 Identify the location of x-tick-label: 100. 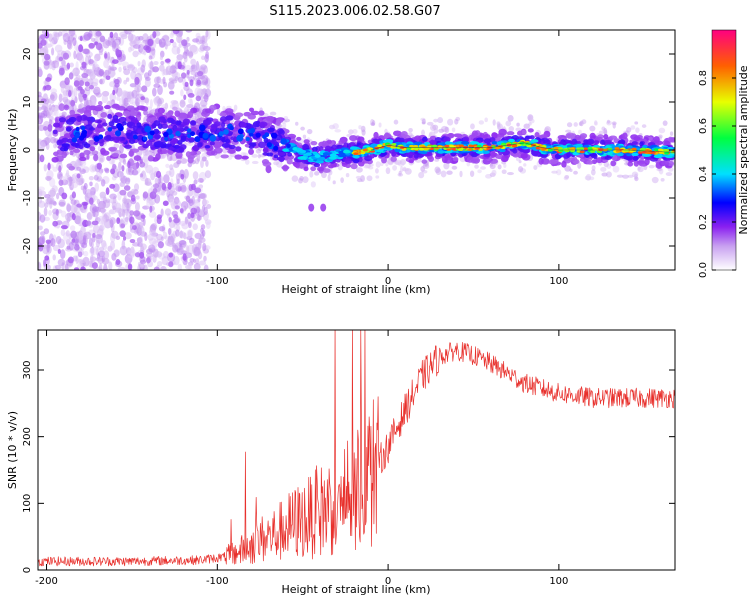
(558, 281).